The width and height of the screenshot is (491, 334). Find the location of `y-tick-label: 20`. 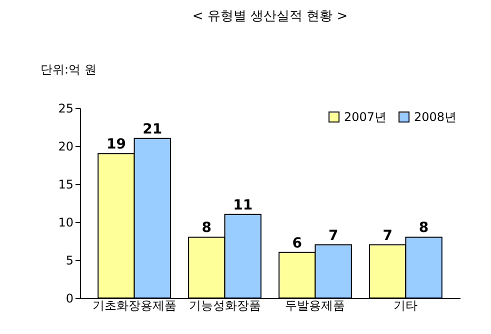

y-tick-label: 20 is located at coordinates (66, 147).